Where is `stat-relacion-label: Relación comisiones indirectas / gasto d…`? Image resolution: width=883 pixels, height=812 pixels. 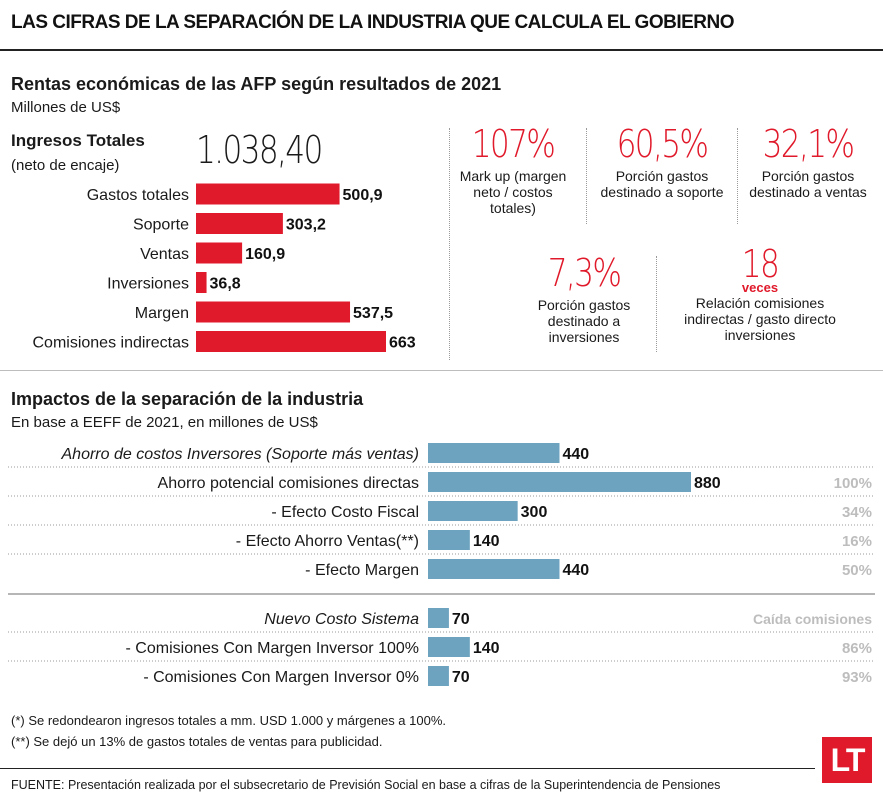 stat-relacion-label: Relación comisiones indirectas / gasto d… is located at coordinates (760, 319).